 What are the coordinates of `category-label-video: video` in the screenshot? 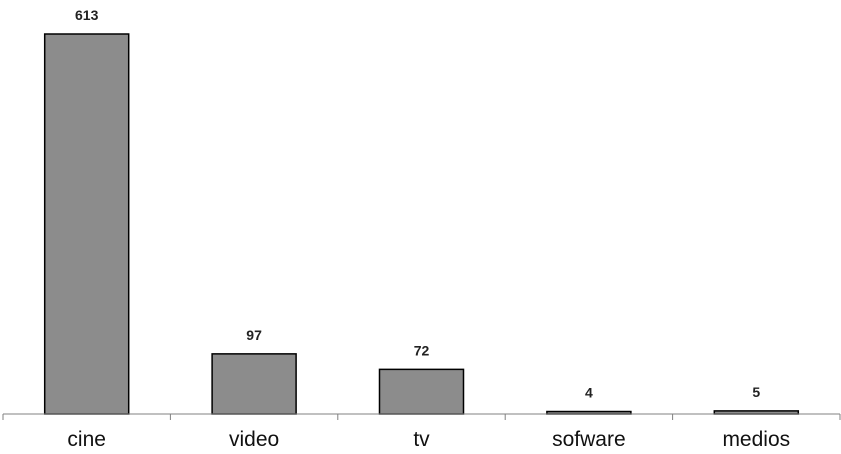 It's located at (254, 439).